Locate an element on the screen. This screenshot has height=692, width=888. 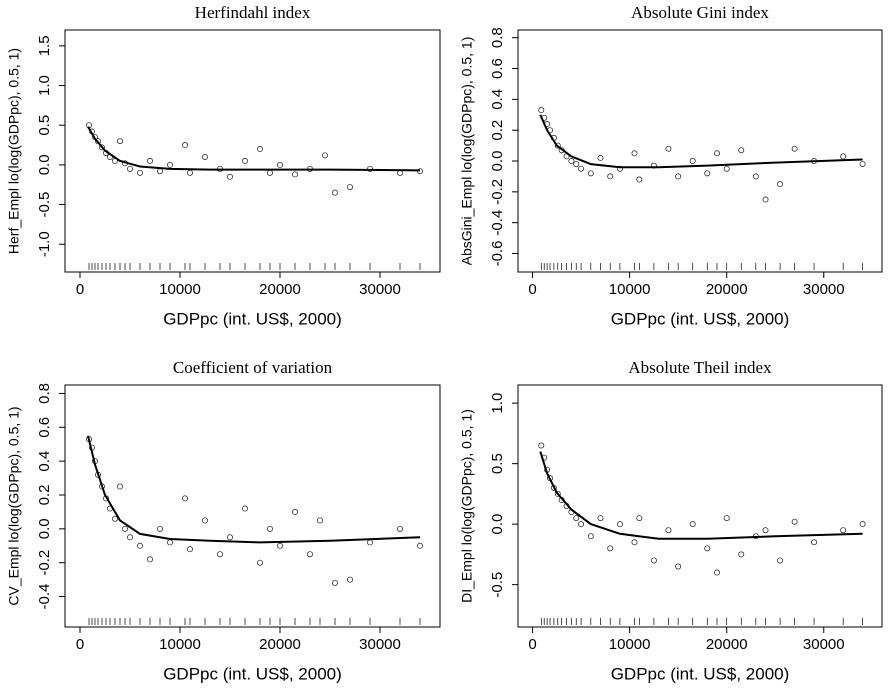
y-axis-label: Herf_Empl lo(log(GDPpc), 0.5, 1) is located at coordinates (14, 151).